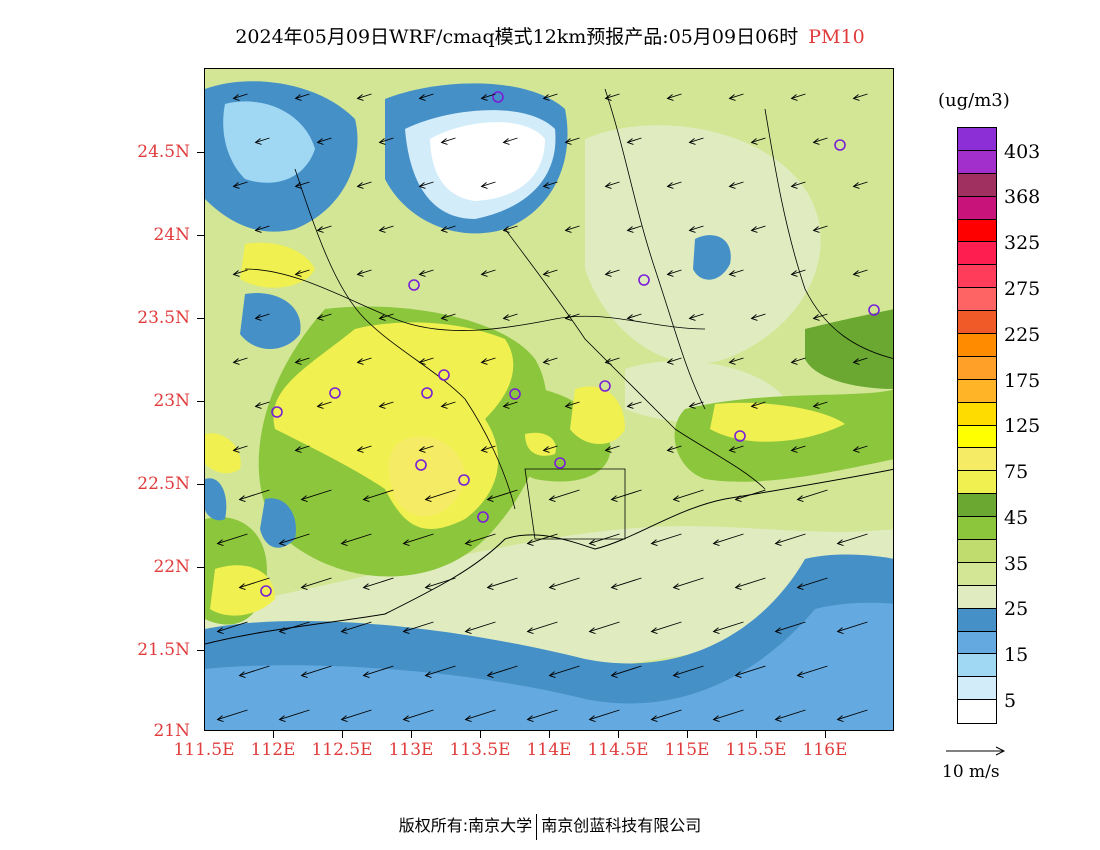  Describe the element at coordinates (204, 750) in the screenshot. I see `x-tick-label: 111.5E` at that location.